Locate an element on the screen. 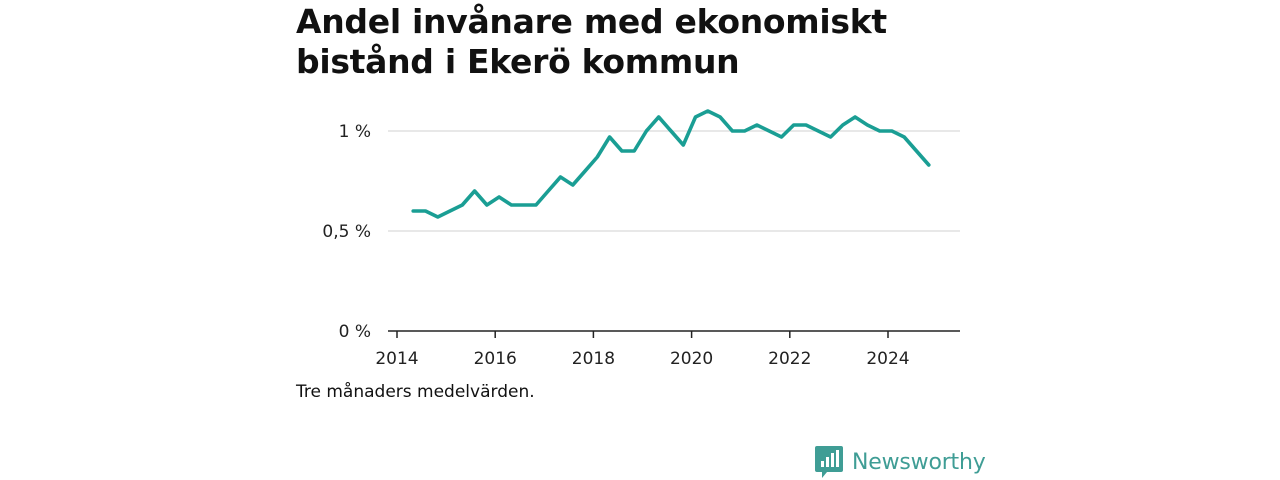 This screenshot has width=1280, height=480. y-tick-label: 0,5 % is located at coordinates (346, 232).